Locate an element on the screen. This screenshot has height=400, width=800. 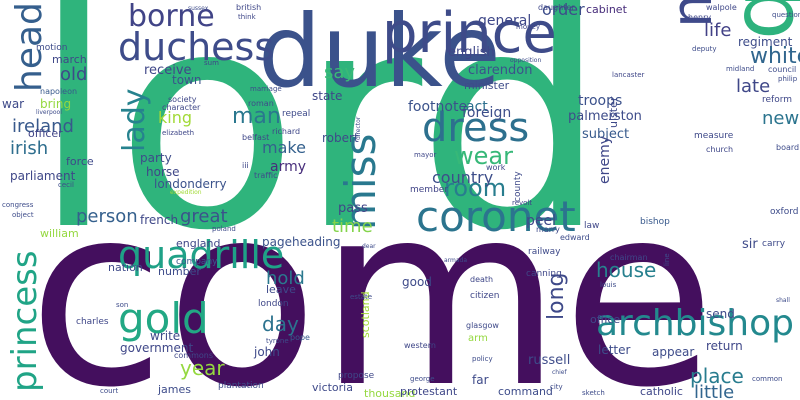
word: great is located at coordinates (204, 216).